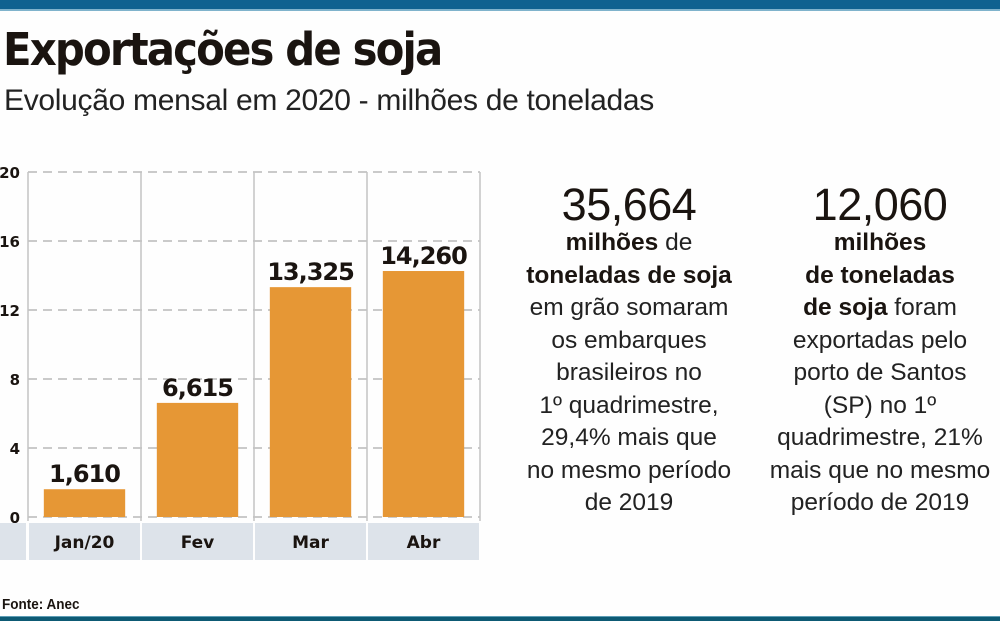 This screenshot has width=1000, height=621. I want to click on stat-line: 29,4% mais que, so click(629, 437).